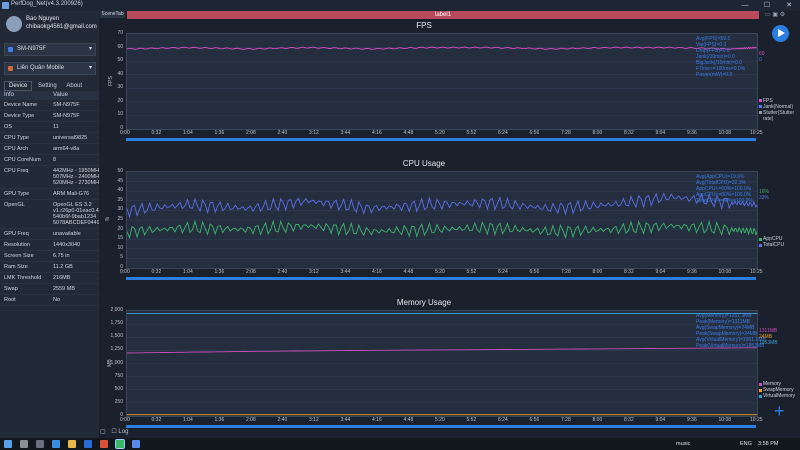 The height and width of the screenshot is (450, 800). I want to click on mem-y-tick: 1,250, so click(116, 349).